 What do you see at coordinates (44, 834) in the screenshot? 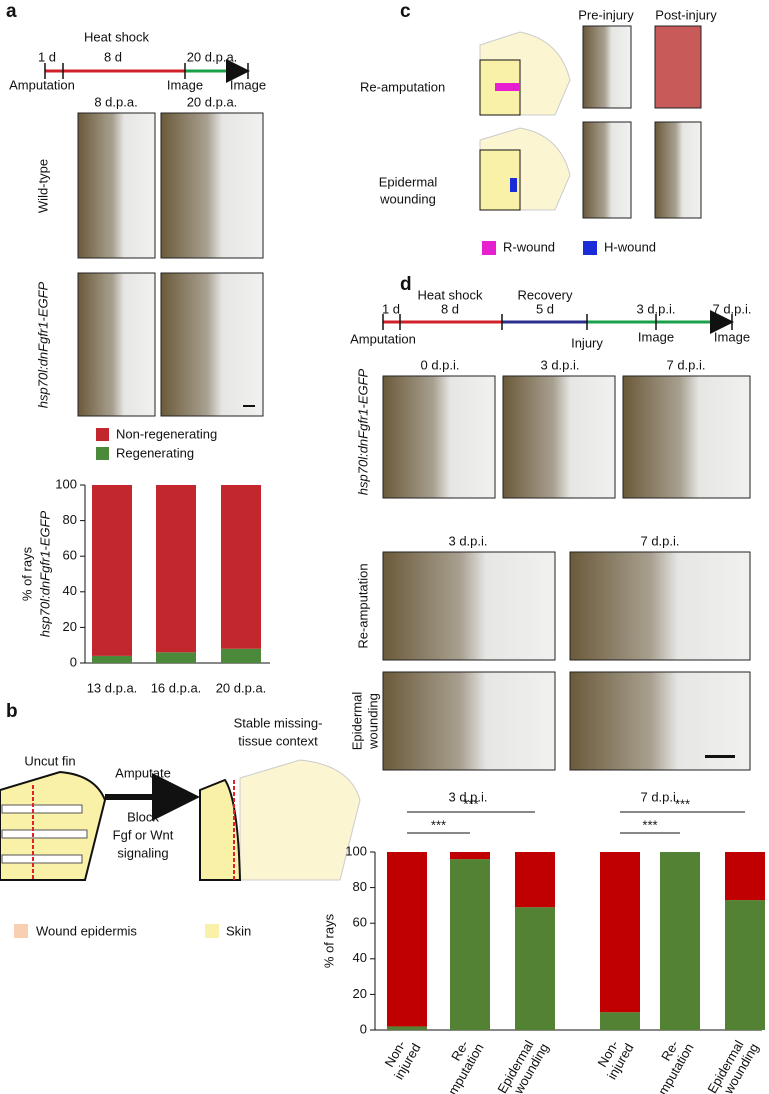
I see `fin-rays` at bounding box center [44, 834].